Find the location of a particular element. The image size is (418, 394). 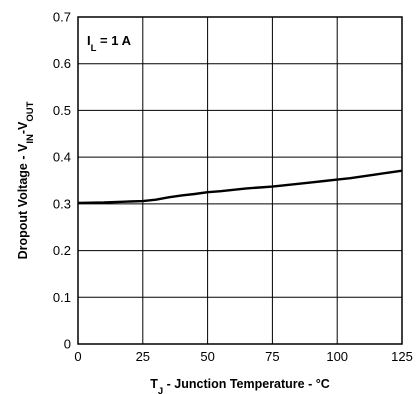

x-tick-label: 75 is located at coordinates (272, 356).